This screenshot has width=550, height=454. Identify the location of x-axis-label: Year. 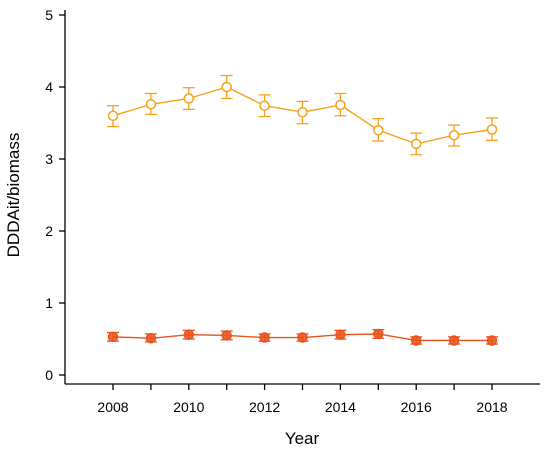
(302, 438).